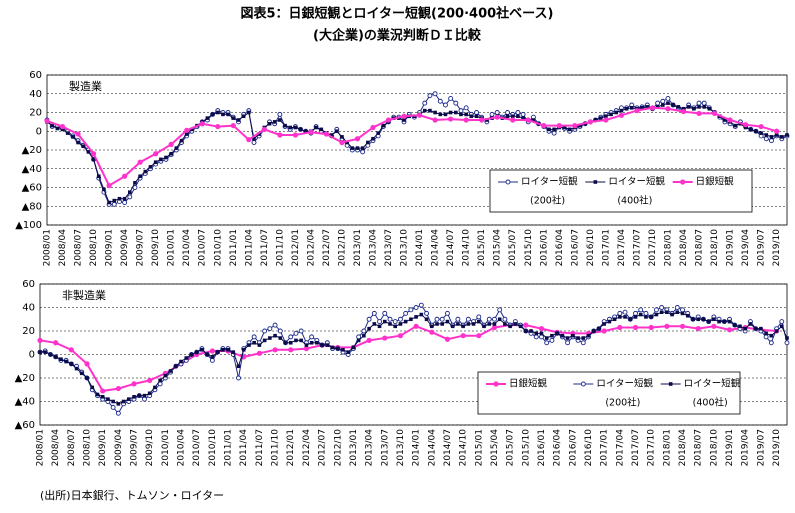 This screenshot has height=513, width=795. Describe the element at coordinates (714, 448) in the screenshot. I see `x-tick-label: 2018/10` at that location.